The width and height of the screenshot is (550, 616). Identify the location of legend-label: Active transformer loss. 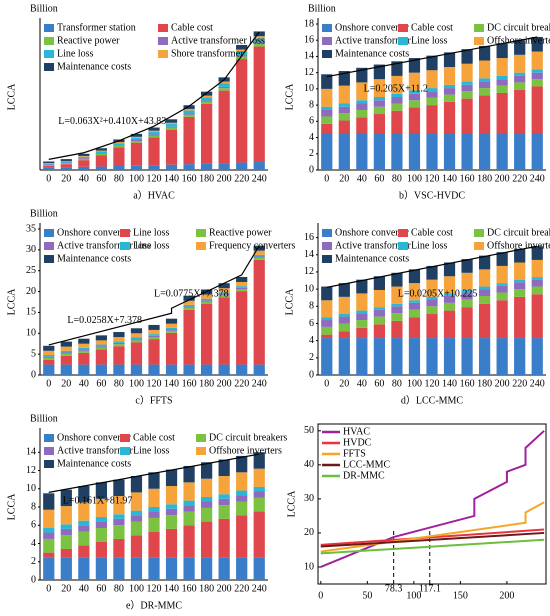
(218, 40).